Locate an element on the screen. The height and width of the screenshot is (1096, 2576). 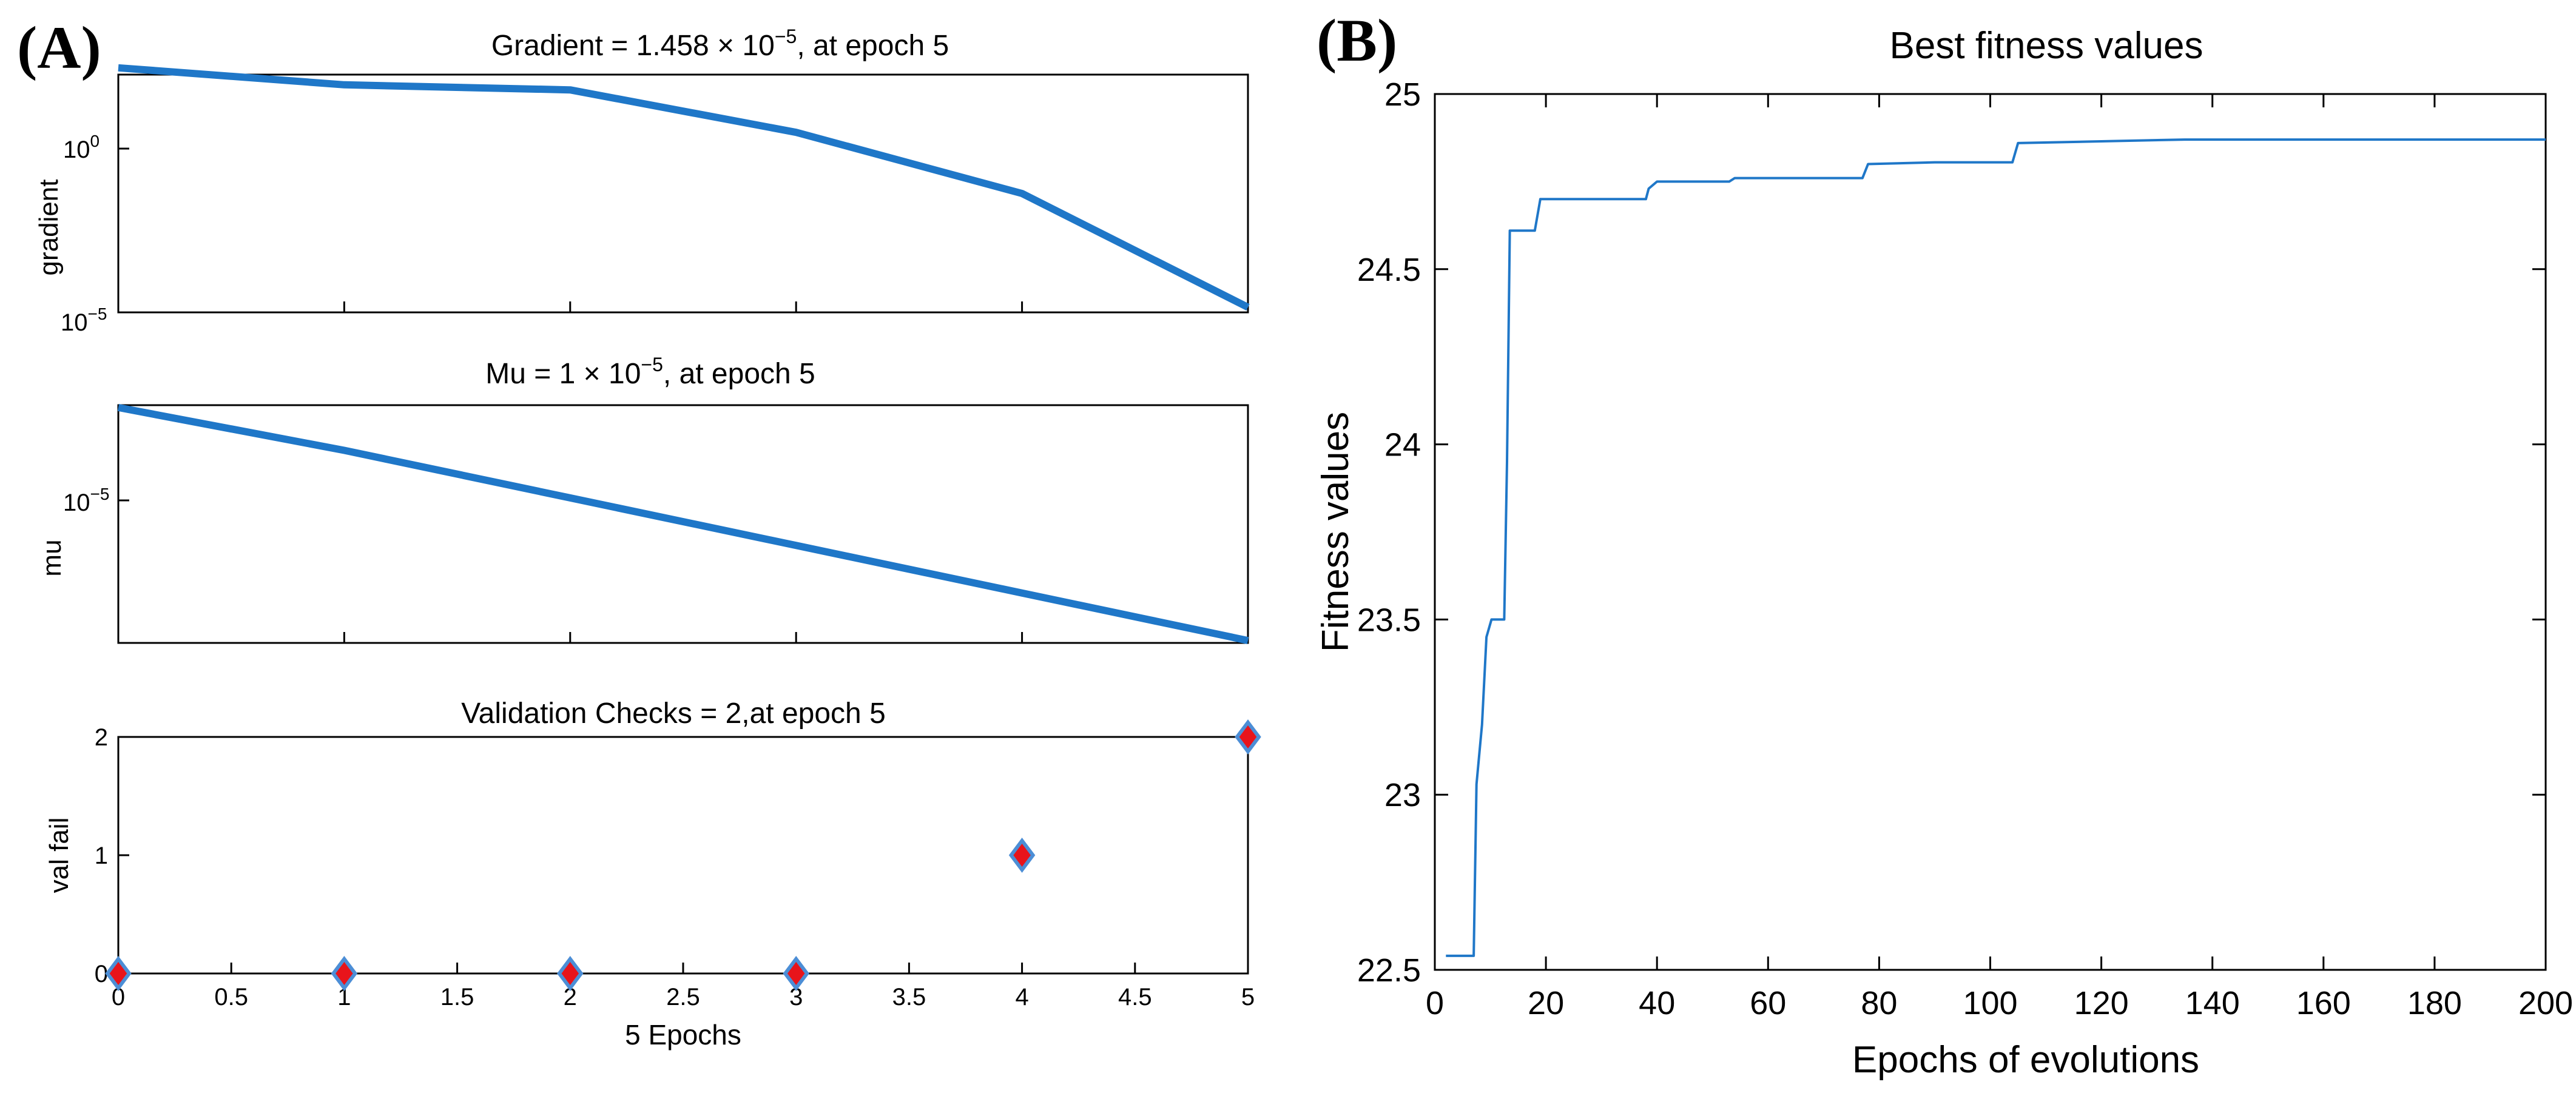
val-xtick-label: 3.5 is located at coordinates (909, 997).